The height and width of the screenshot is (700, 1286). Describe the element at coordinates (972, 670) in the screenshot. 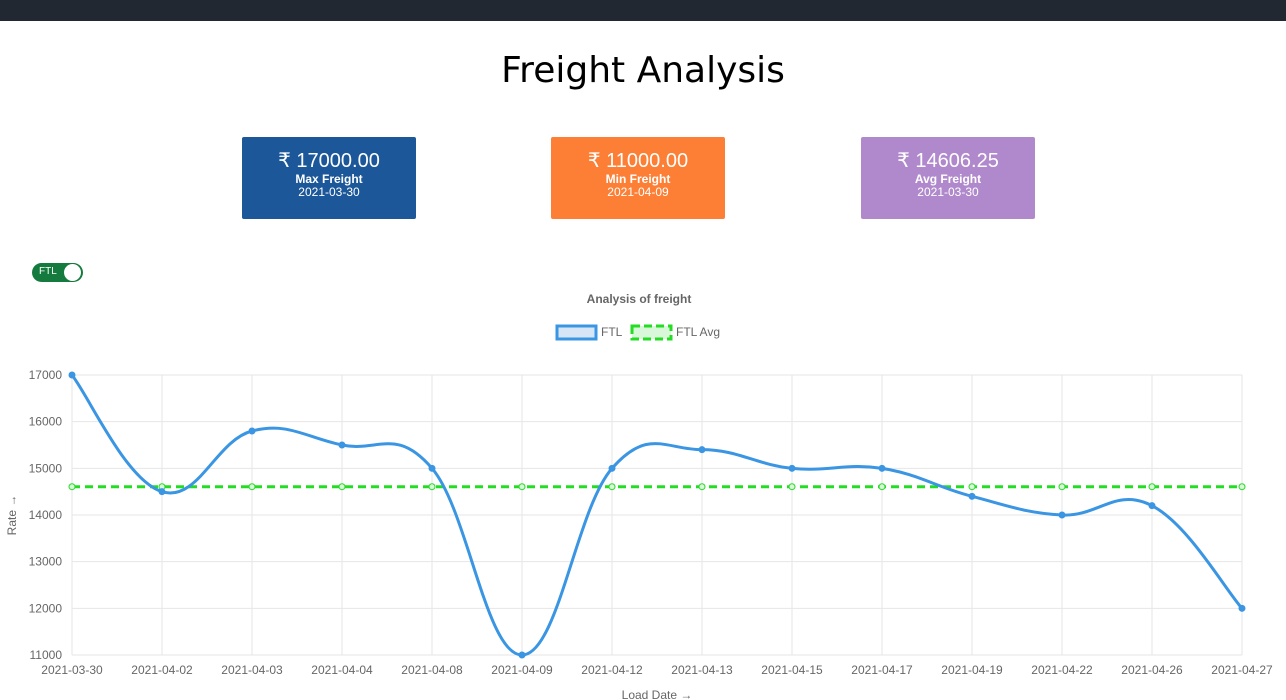

I see `x-tick-label: 2021-04-19` at that location.